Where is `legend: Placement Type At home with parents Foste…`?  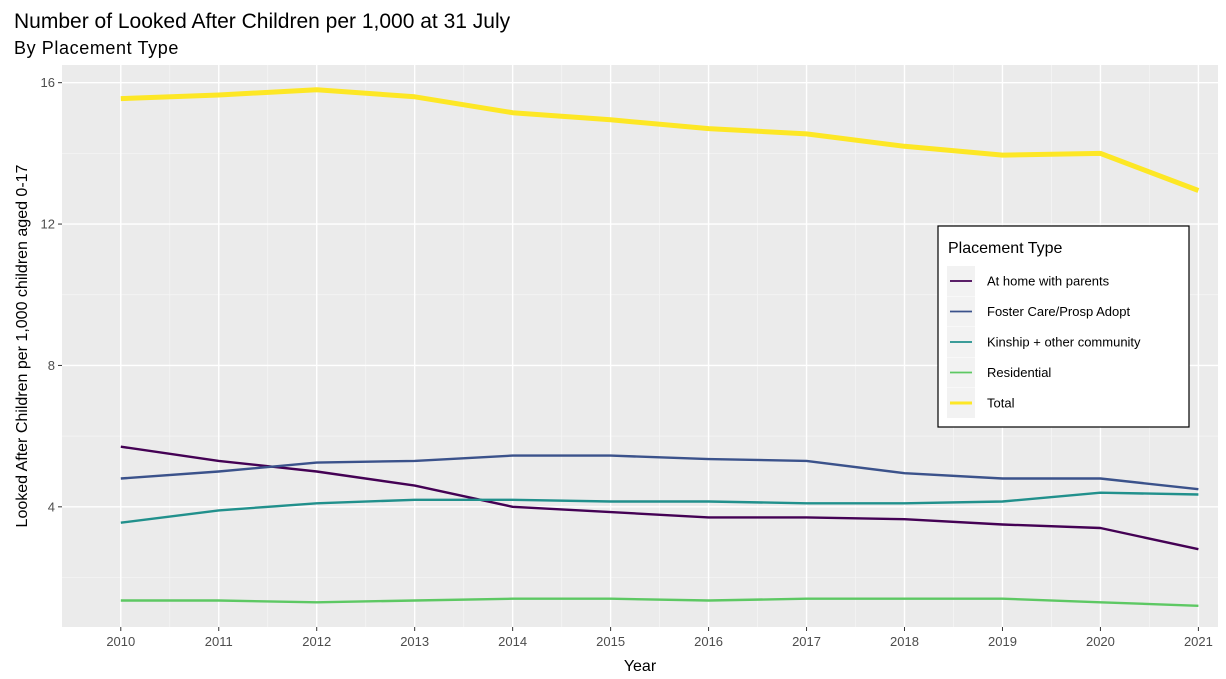
legend: Placement Type At home with parents Foste… is located at coordinates (1063, 326).